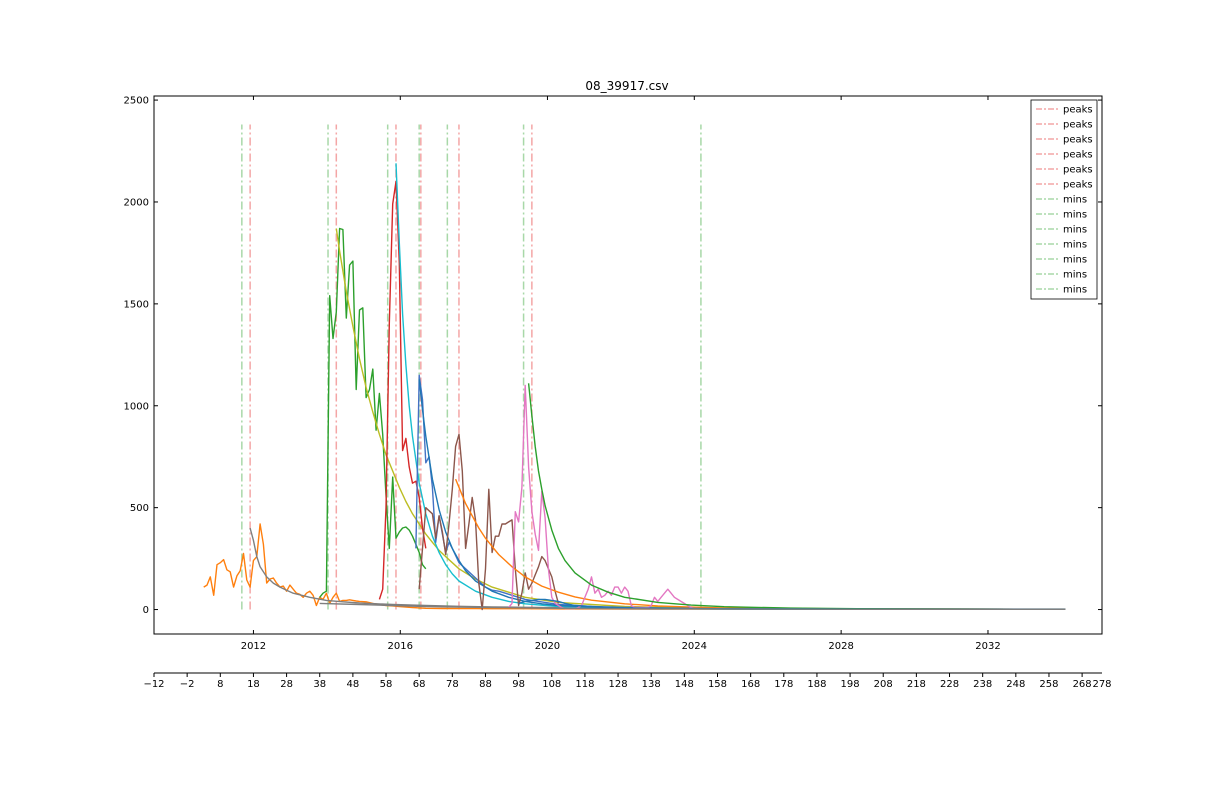 Image resolution: width=1224 pixels, height=792 pixels. Describe the element at coordinates (618, 684) in the screenshot. I see `index-tick-label: 128` at that location.